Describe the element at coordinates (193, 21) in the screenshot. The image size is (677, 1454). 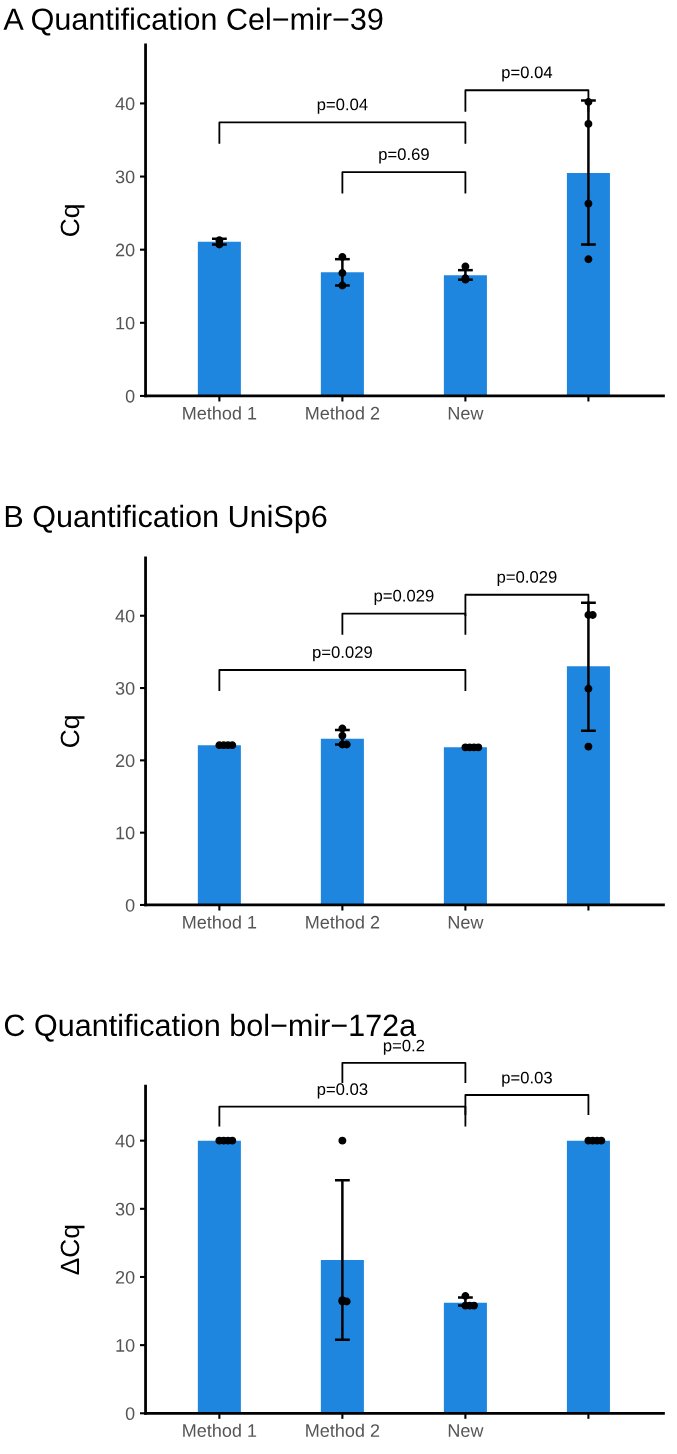
I see `chart-title: A Quantification Cel−mir−39` at that location.